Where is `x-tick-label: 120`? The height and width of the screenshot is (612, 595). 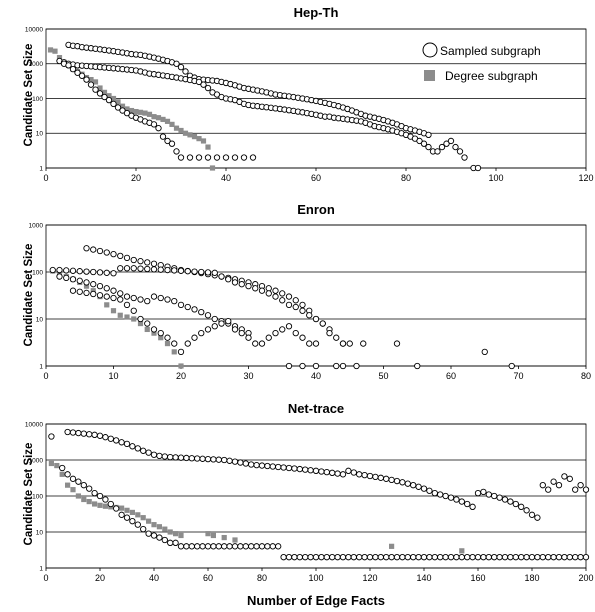 x-tick-label: 120 is located at coordinates (585, 178).